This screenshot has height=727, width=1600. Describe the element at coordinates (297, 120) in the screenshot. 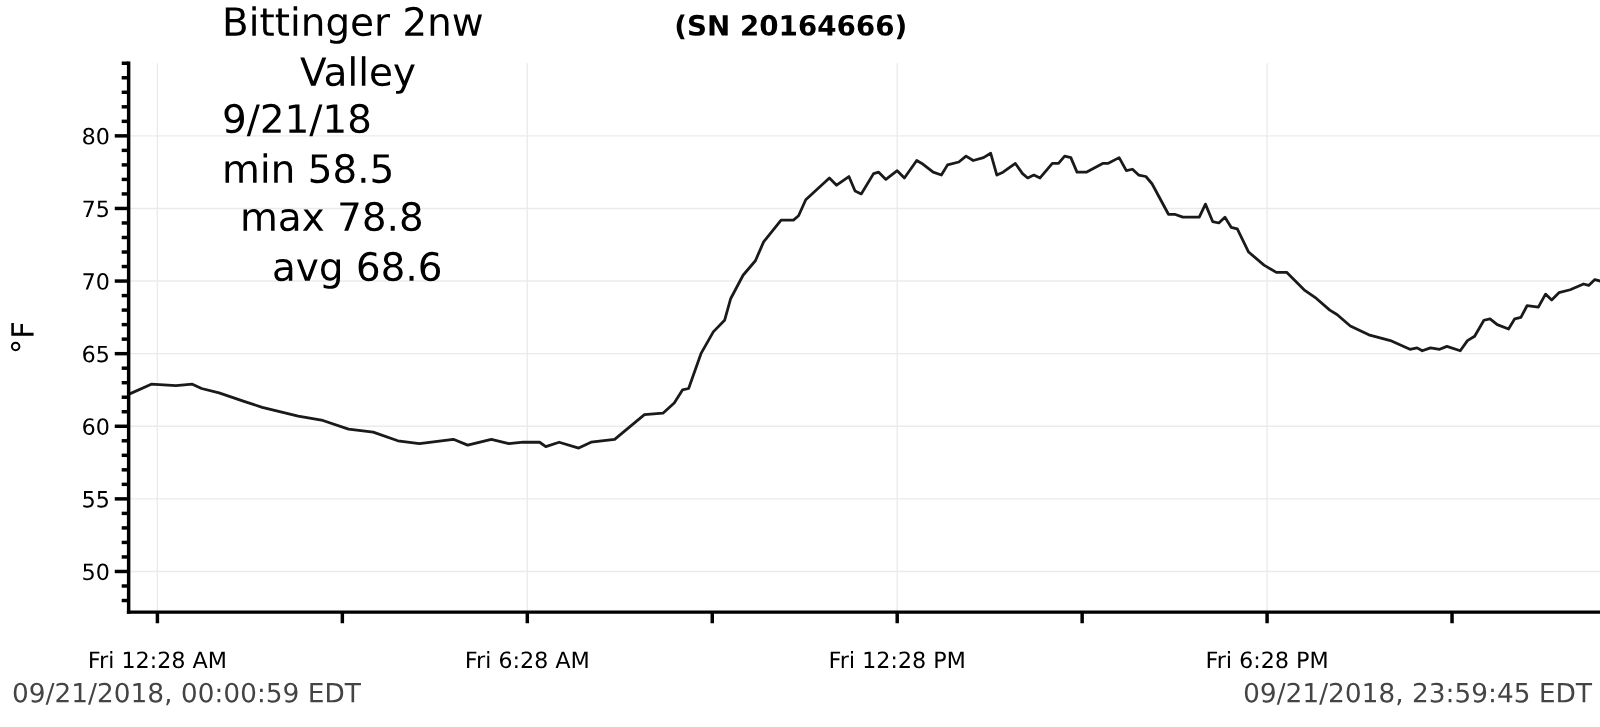

I see `annotation: 9/21/18` at that location.